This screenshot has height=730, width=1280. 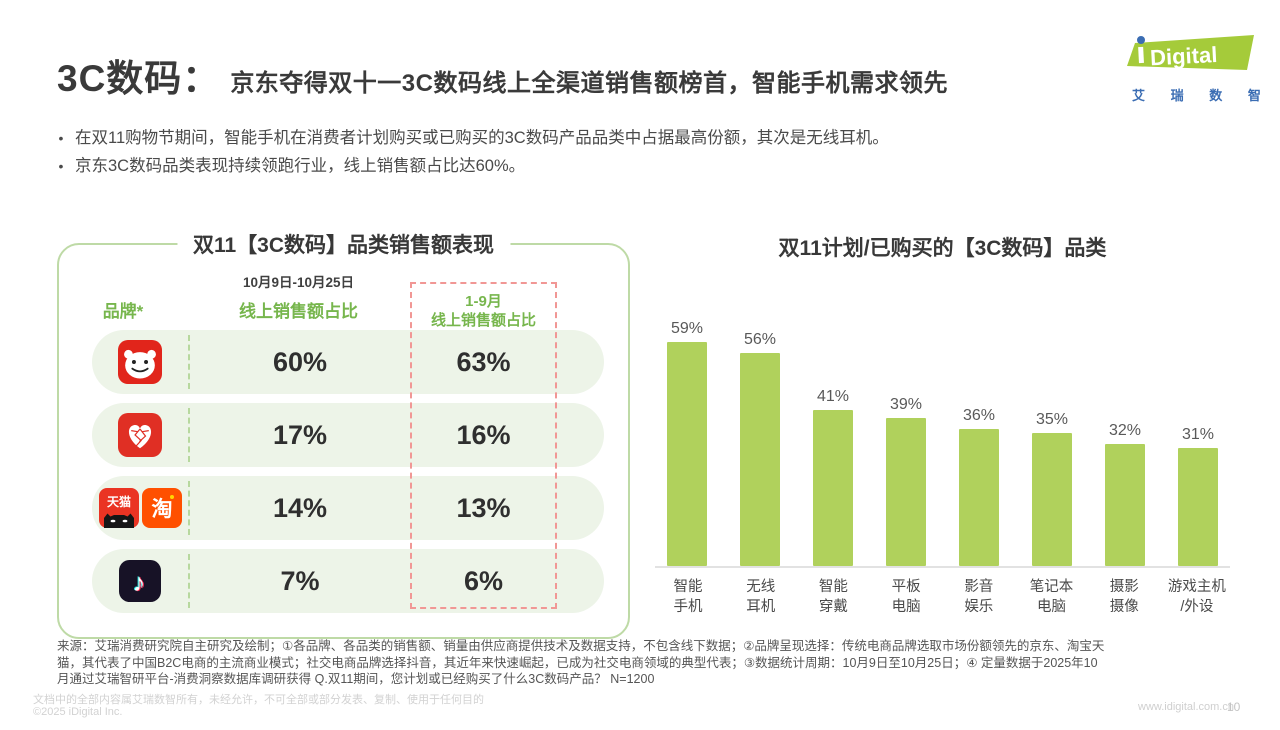 I want to click on music-note-cyan: ♪, so click(x=138, y=582).